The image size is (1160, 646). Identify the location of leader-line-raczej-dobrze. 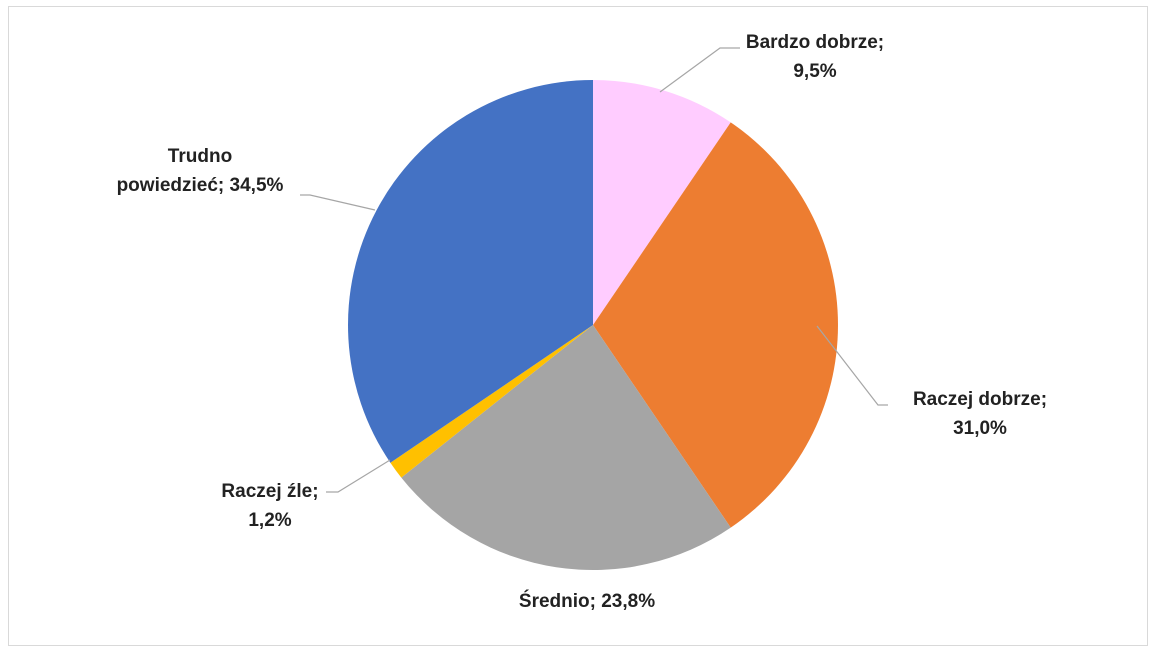
(852, 365).